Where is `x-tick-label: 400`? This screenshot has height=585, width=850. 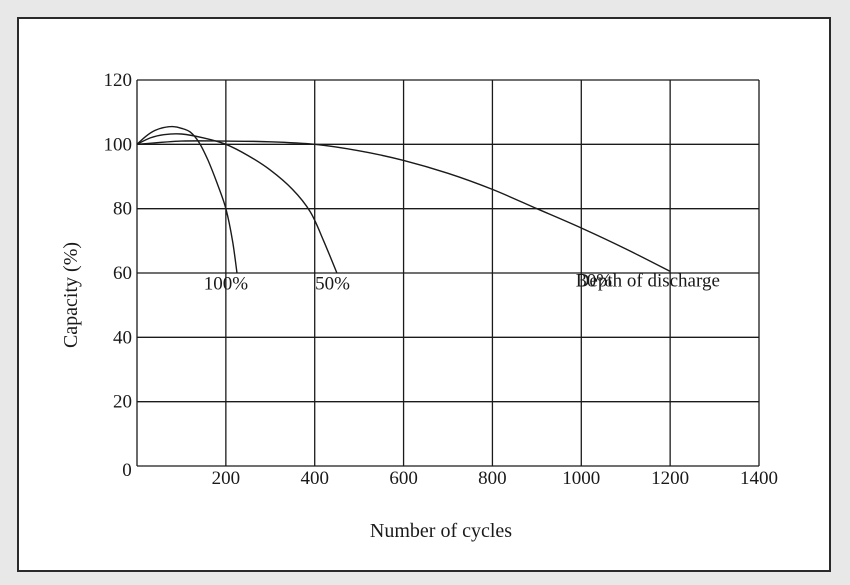
x-tick-label: 400 is located at coordinates (314, 478).